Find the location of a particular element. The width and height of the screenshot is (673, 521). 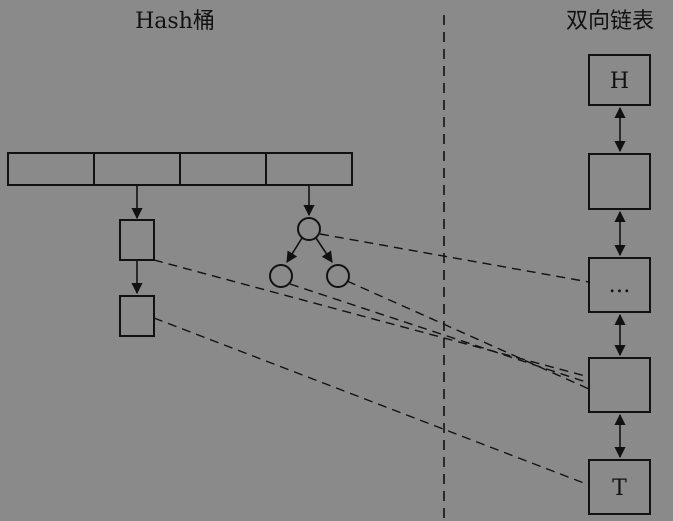

list-node-head-label: H is located at coordinates (619, 81).